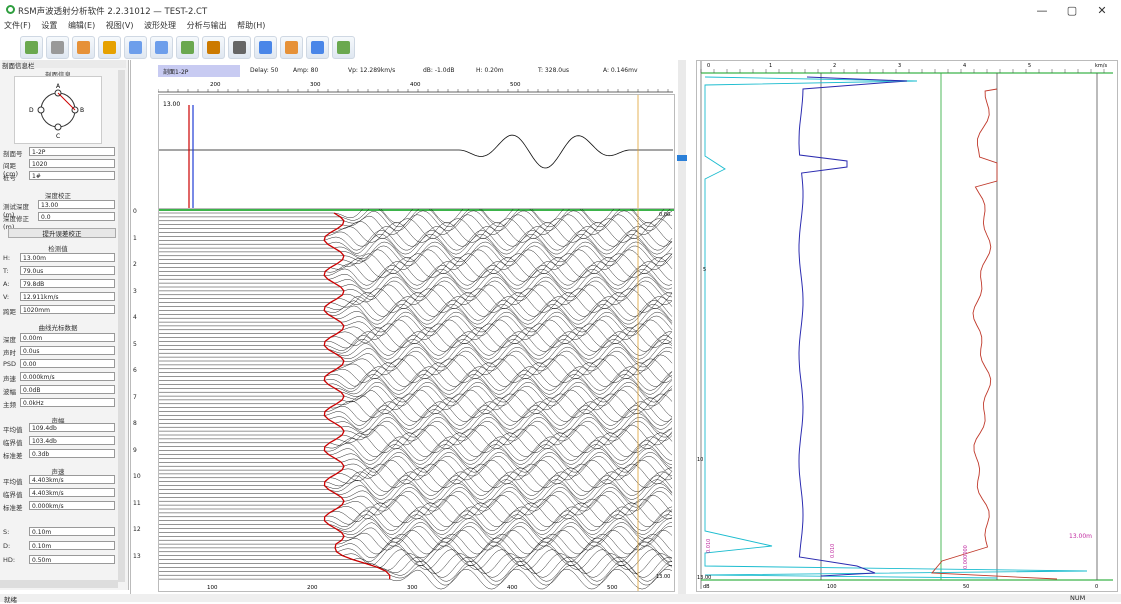  What do you see at coordinates (13, 430) in the screenshot?
I see `amp-avg-label: 平均值` at bounding box center [13, 430].